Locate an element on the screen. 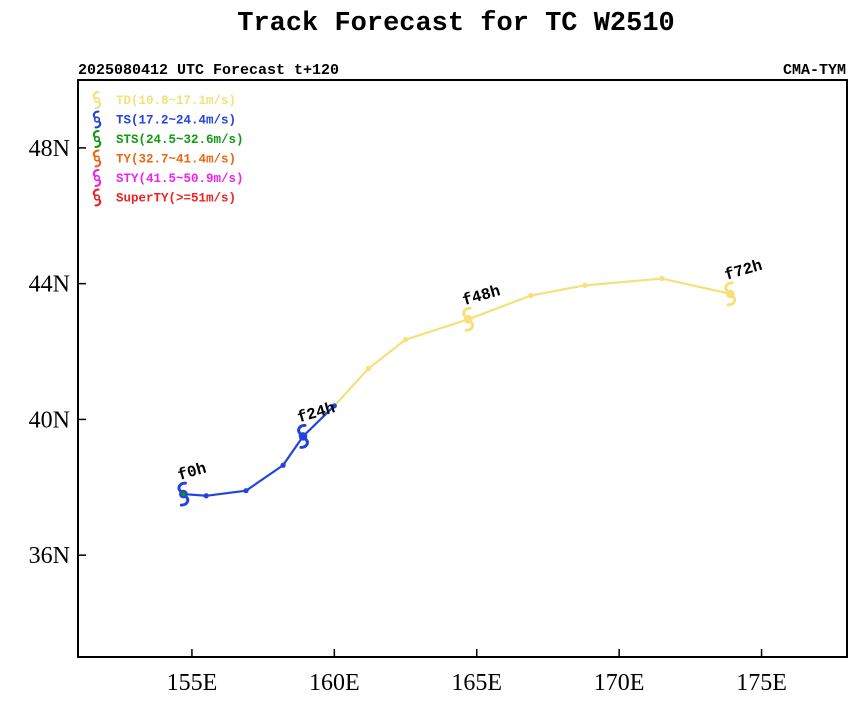 This screenshot has width=860, height=705. legend-entry-label: TS(17.2~24.4m/s) is located at coordinates (176, 121).